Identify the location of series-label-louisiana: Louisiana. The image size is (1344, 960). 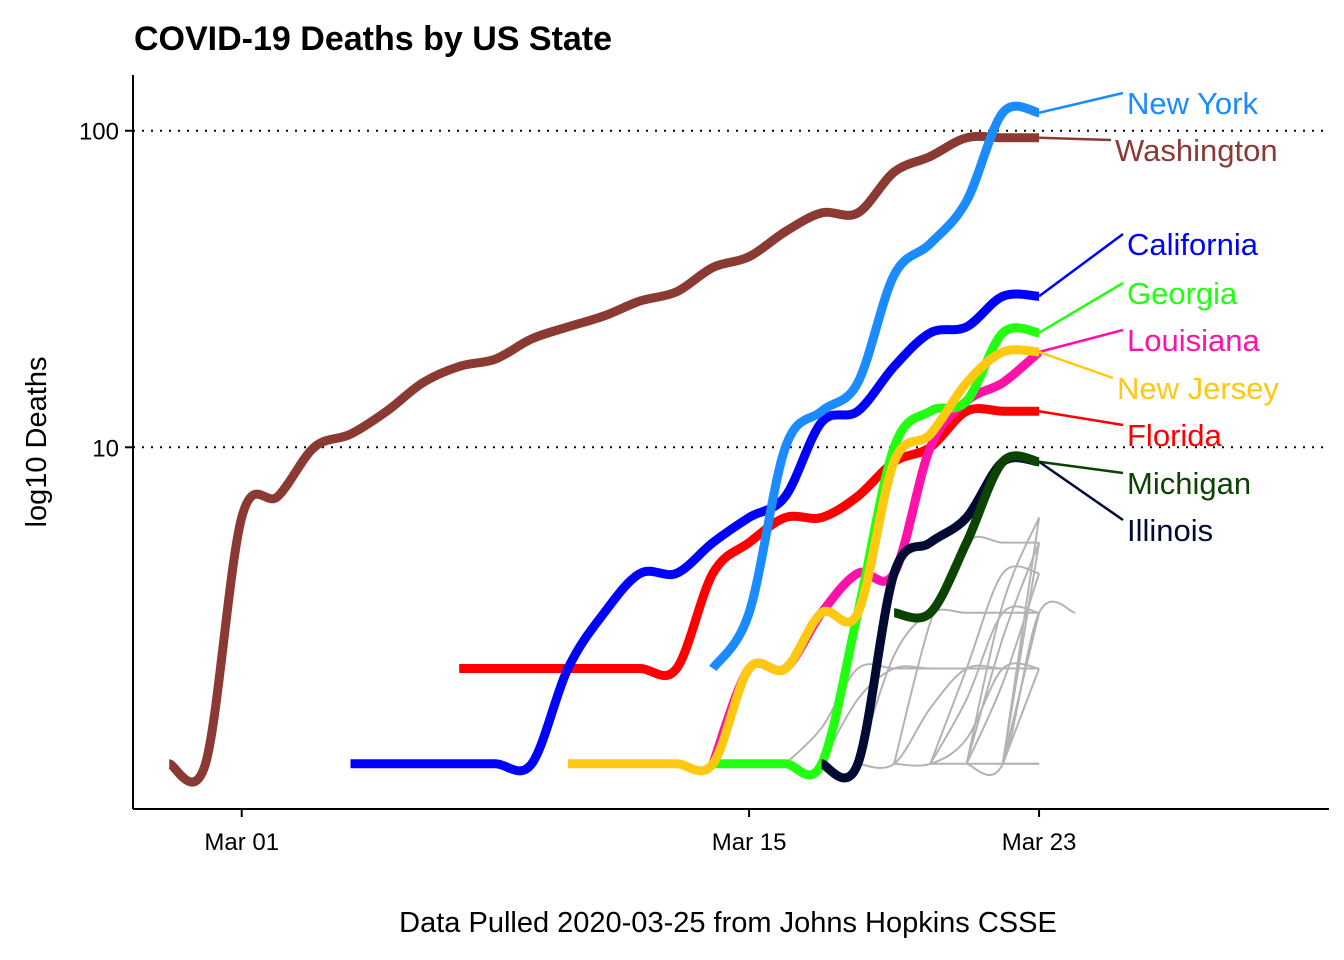
(1193, 340).